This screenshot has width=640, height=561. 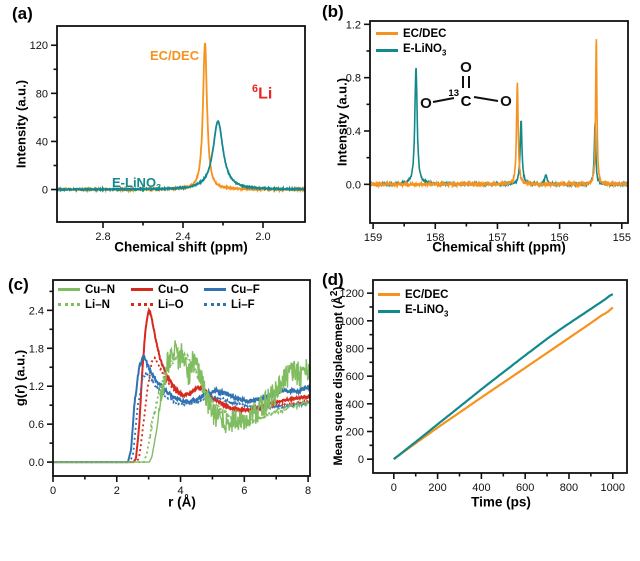 I want to click on y-tick-label: 1.2, so click(x=353, y=25).